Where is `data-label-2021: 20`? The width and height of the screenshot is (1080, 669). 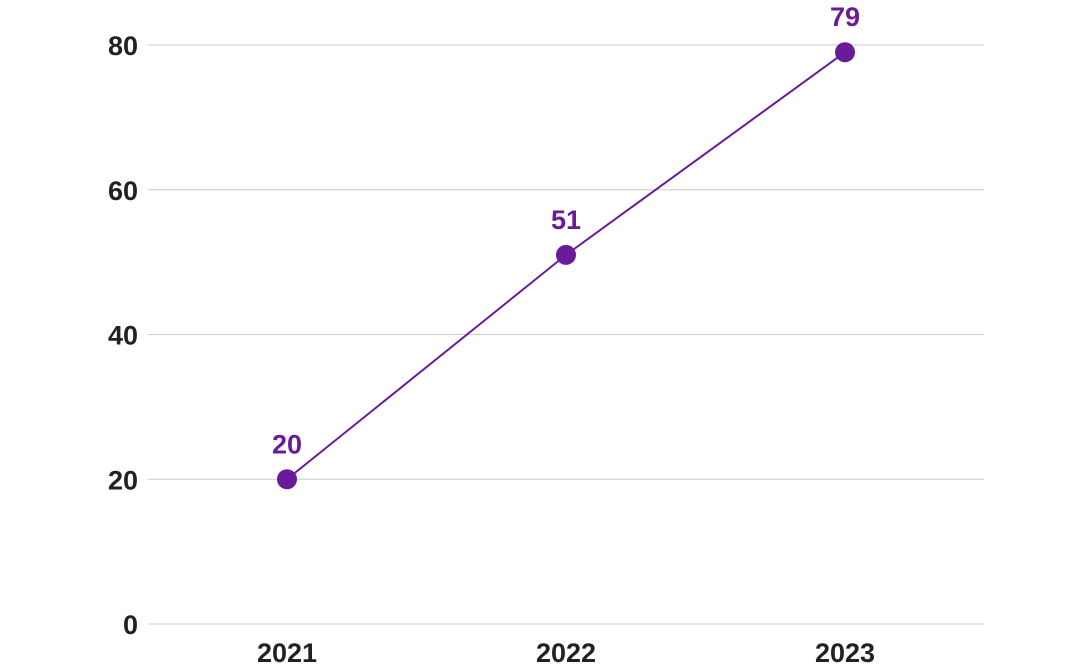
data-label-2021: 20 is located at coordinates (287, 444).